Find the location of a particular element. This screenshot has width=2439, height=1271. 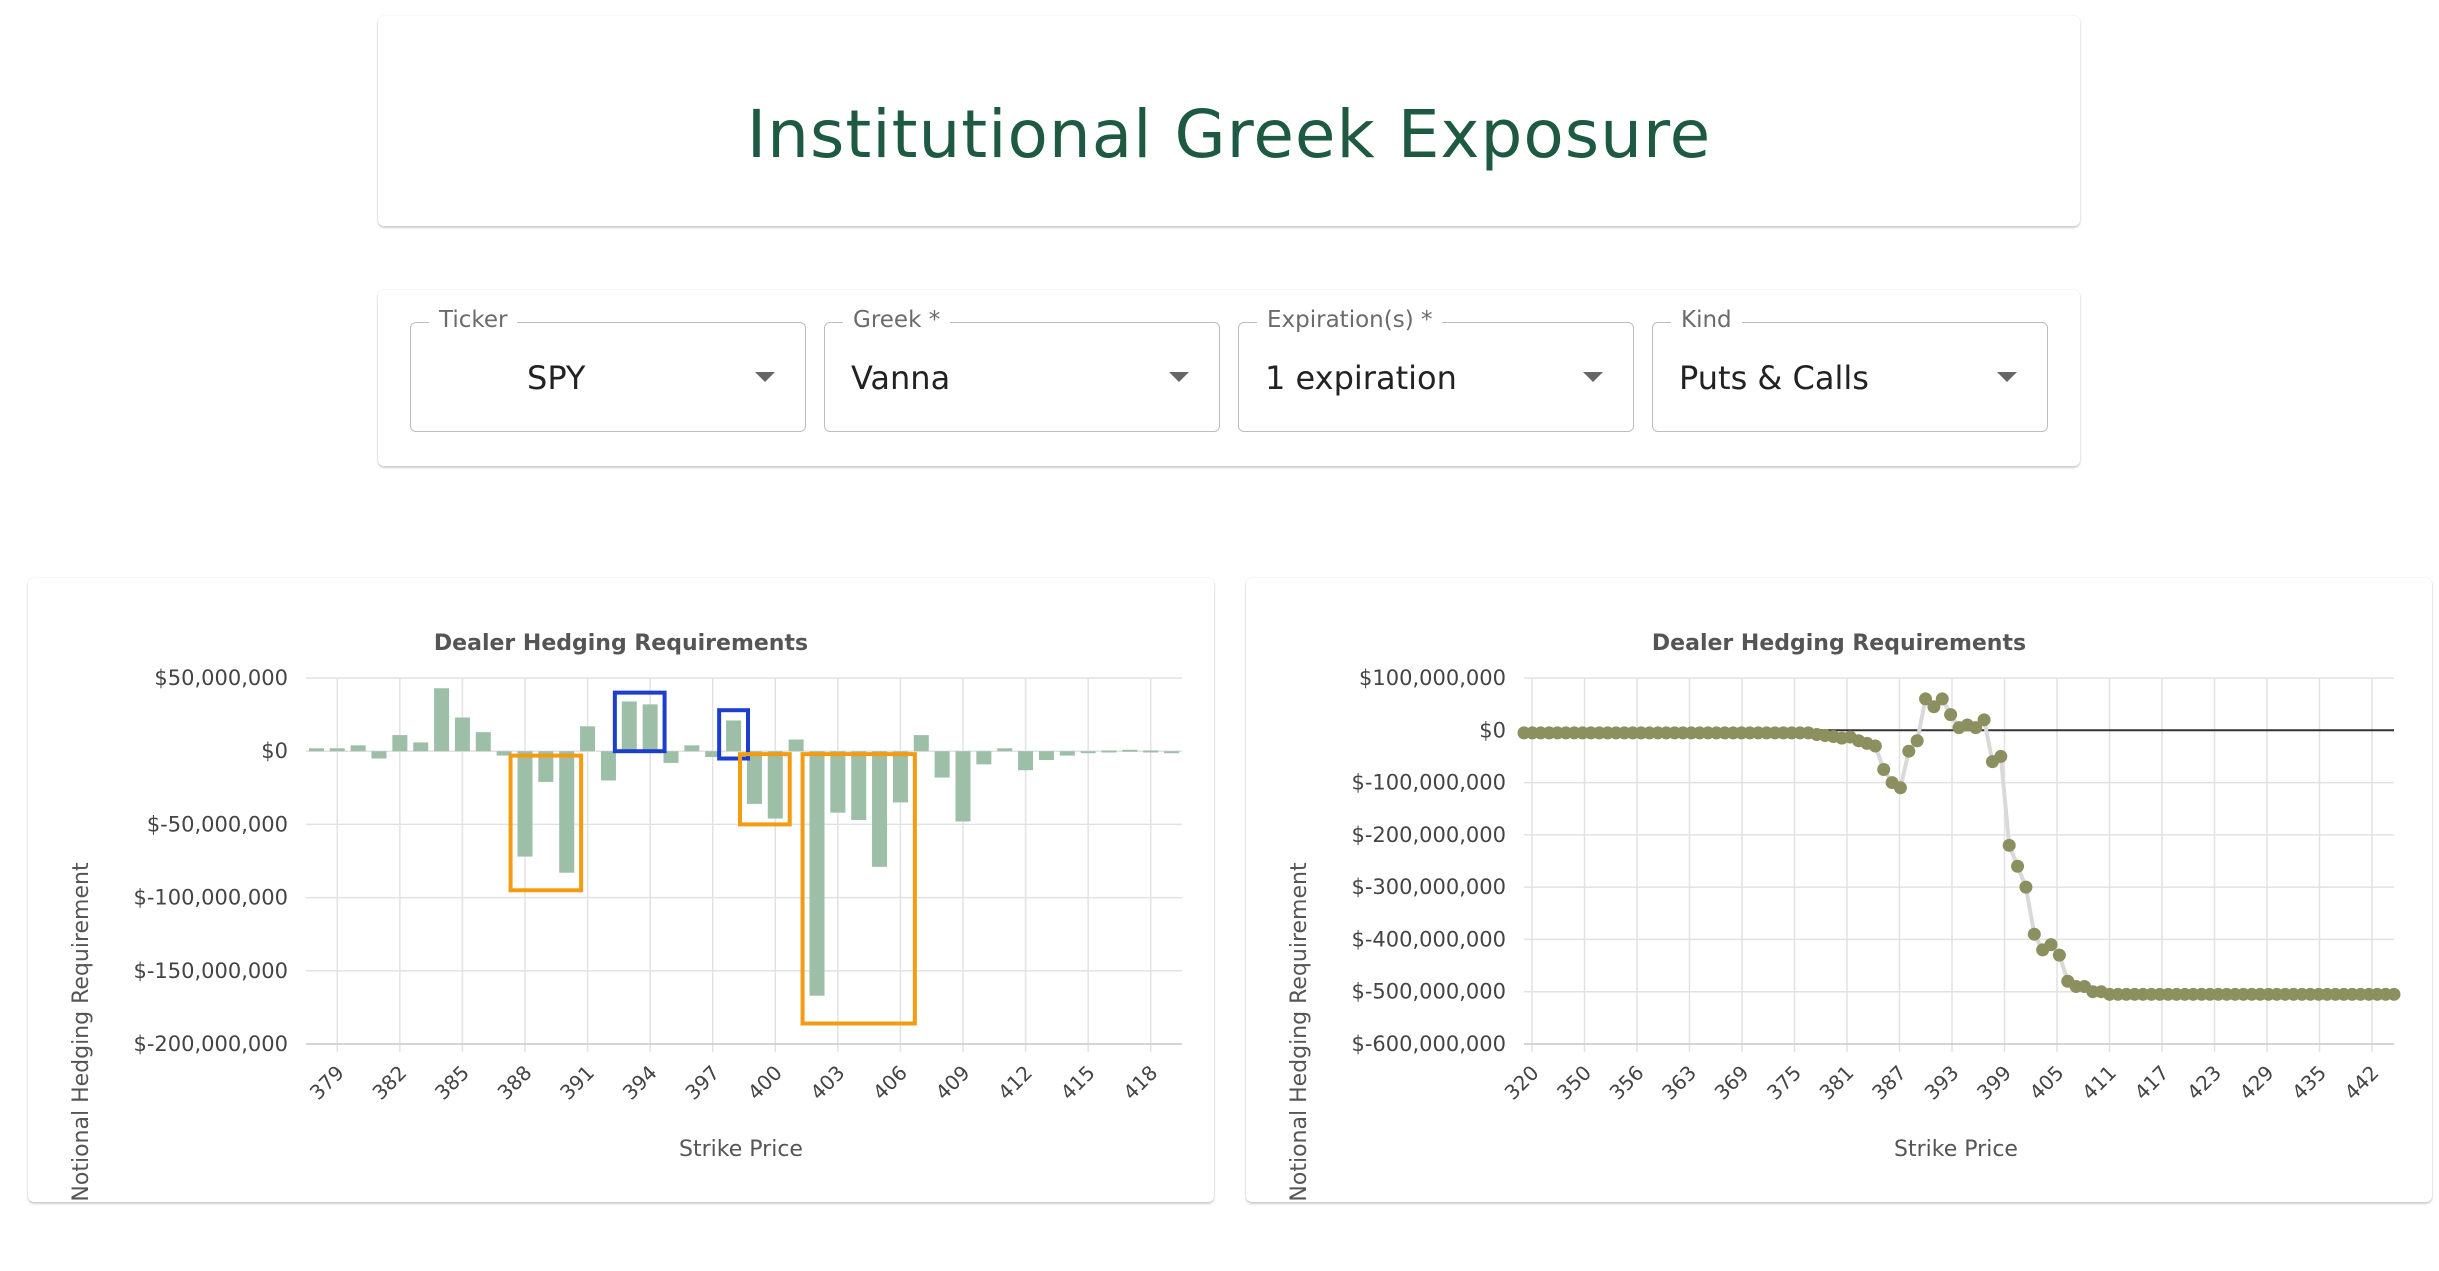

x-tick-label: 388 is located at coordinates (515, 1083).